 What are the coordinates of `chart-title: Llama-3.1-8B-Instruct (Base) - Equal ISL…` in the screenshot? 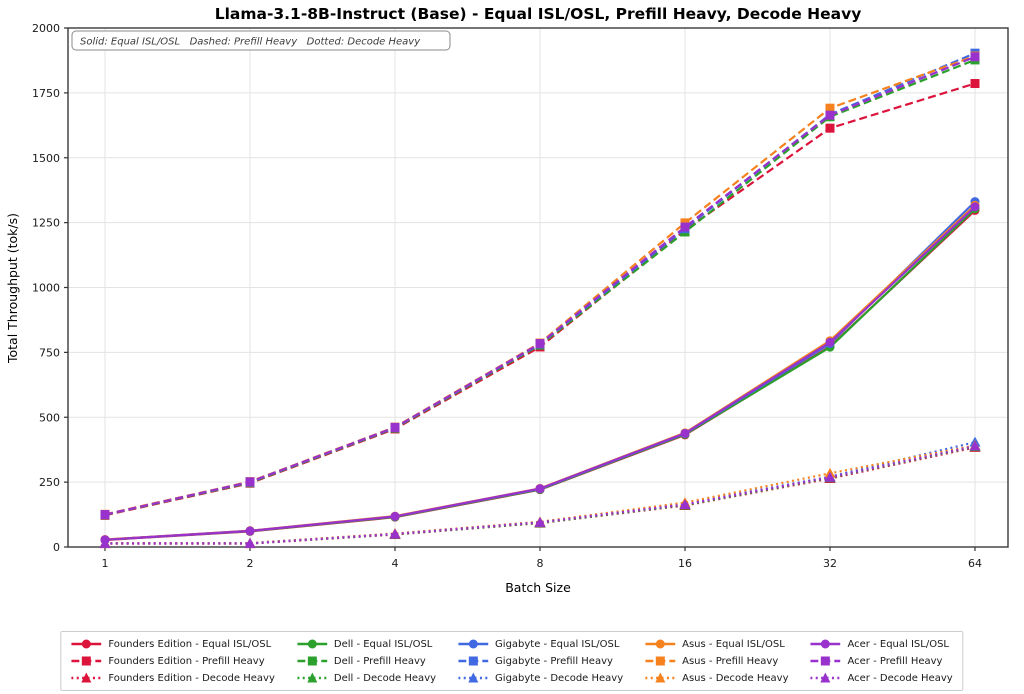 It's located at (538, 14).